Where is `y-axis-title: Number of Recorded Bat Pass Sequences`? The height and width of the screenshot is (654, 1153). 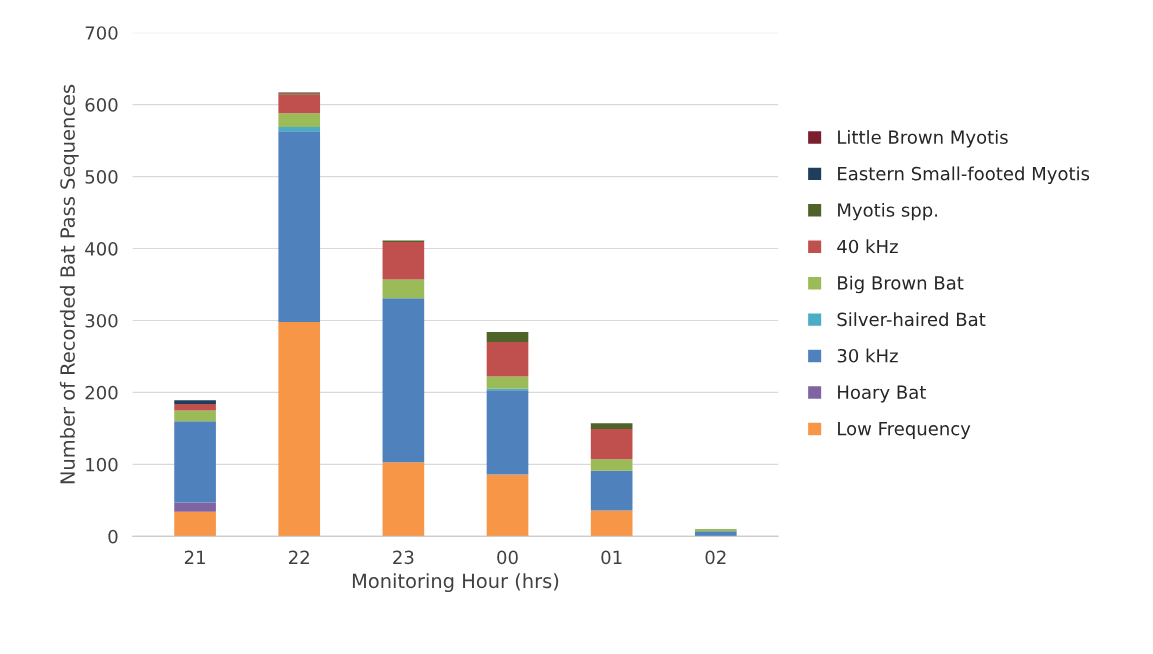
y-axis-title: Number of Recorded Bat Pass Sequences is located at coordinates (69, 284).